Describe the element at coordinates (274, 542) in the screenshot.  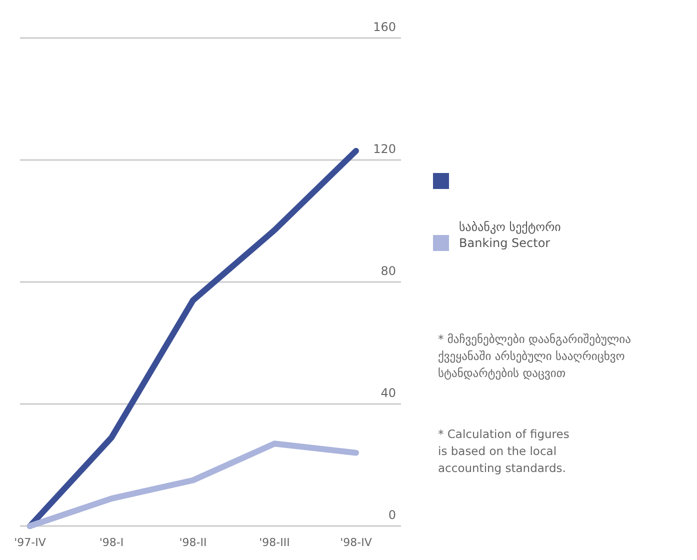
I see `x-tick-label: '98-III` at that location.